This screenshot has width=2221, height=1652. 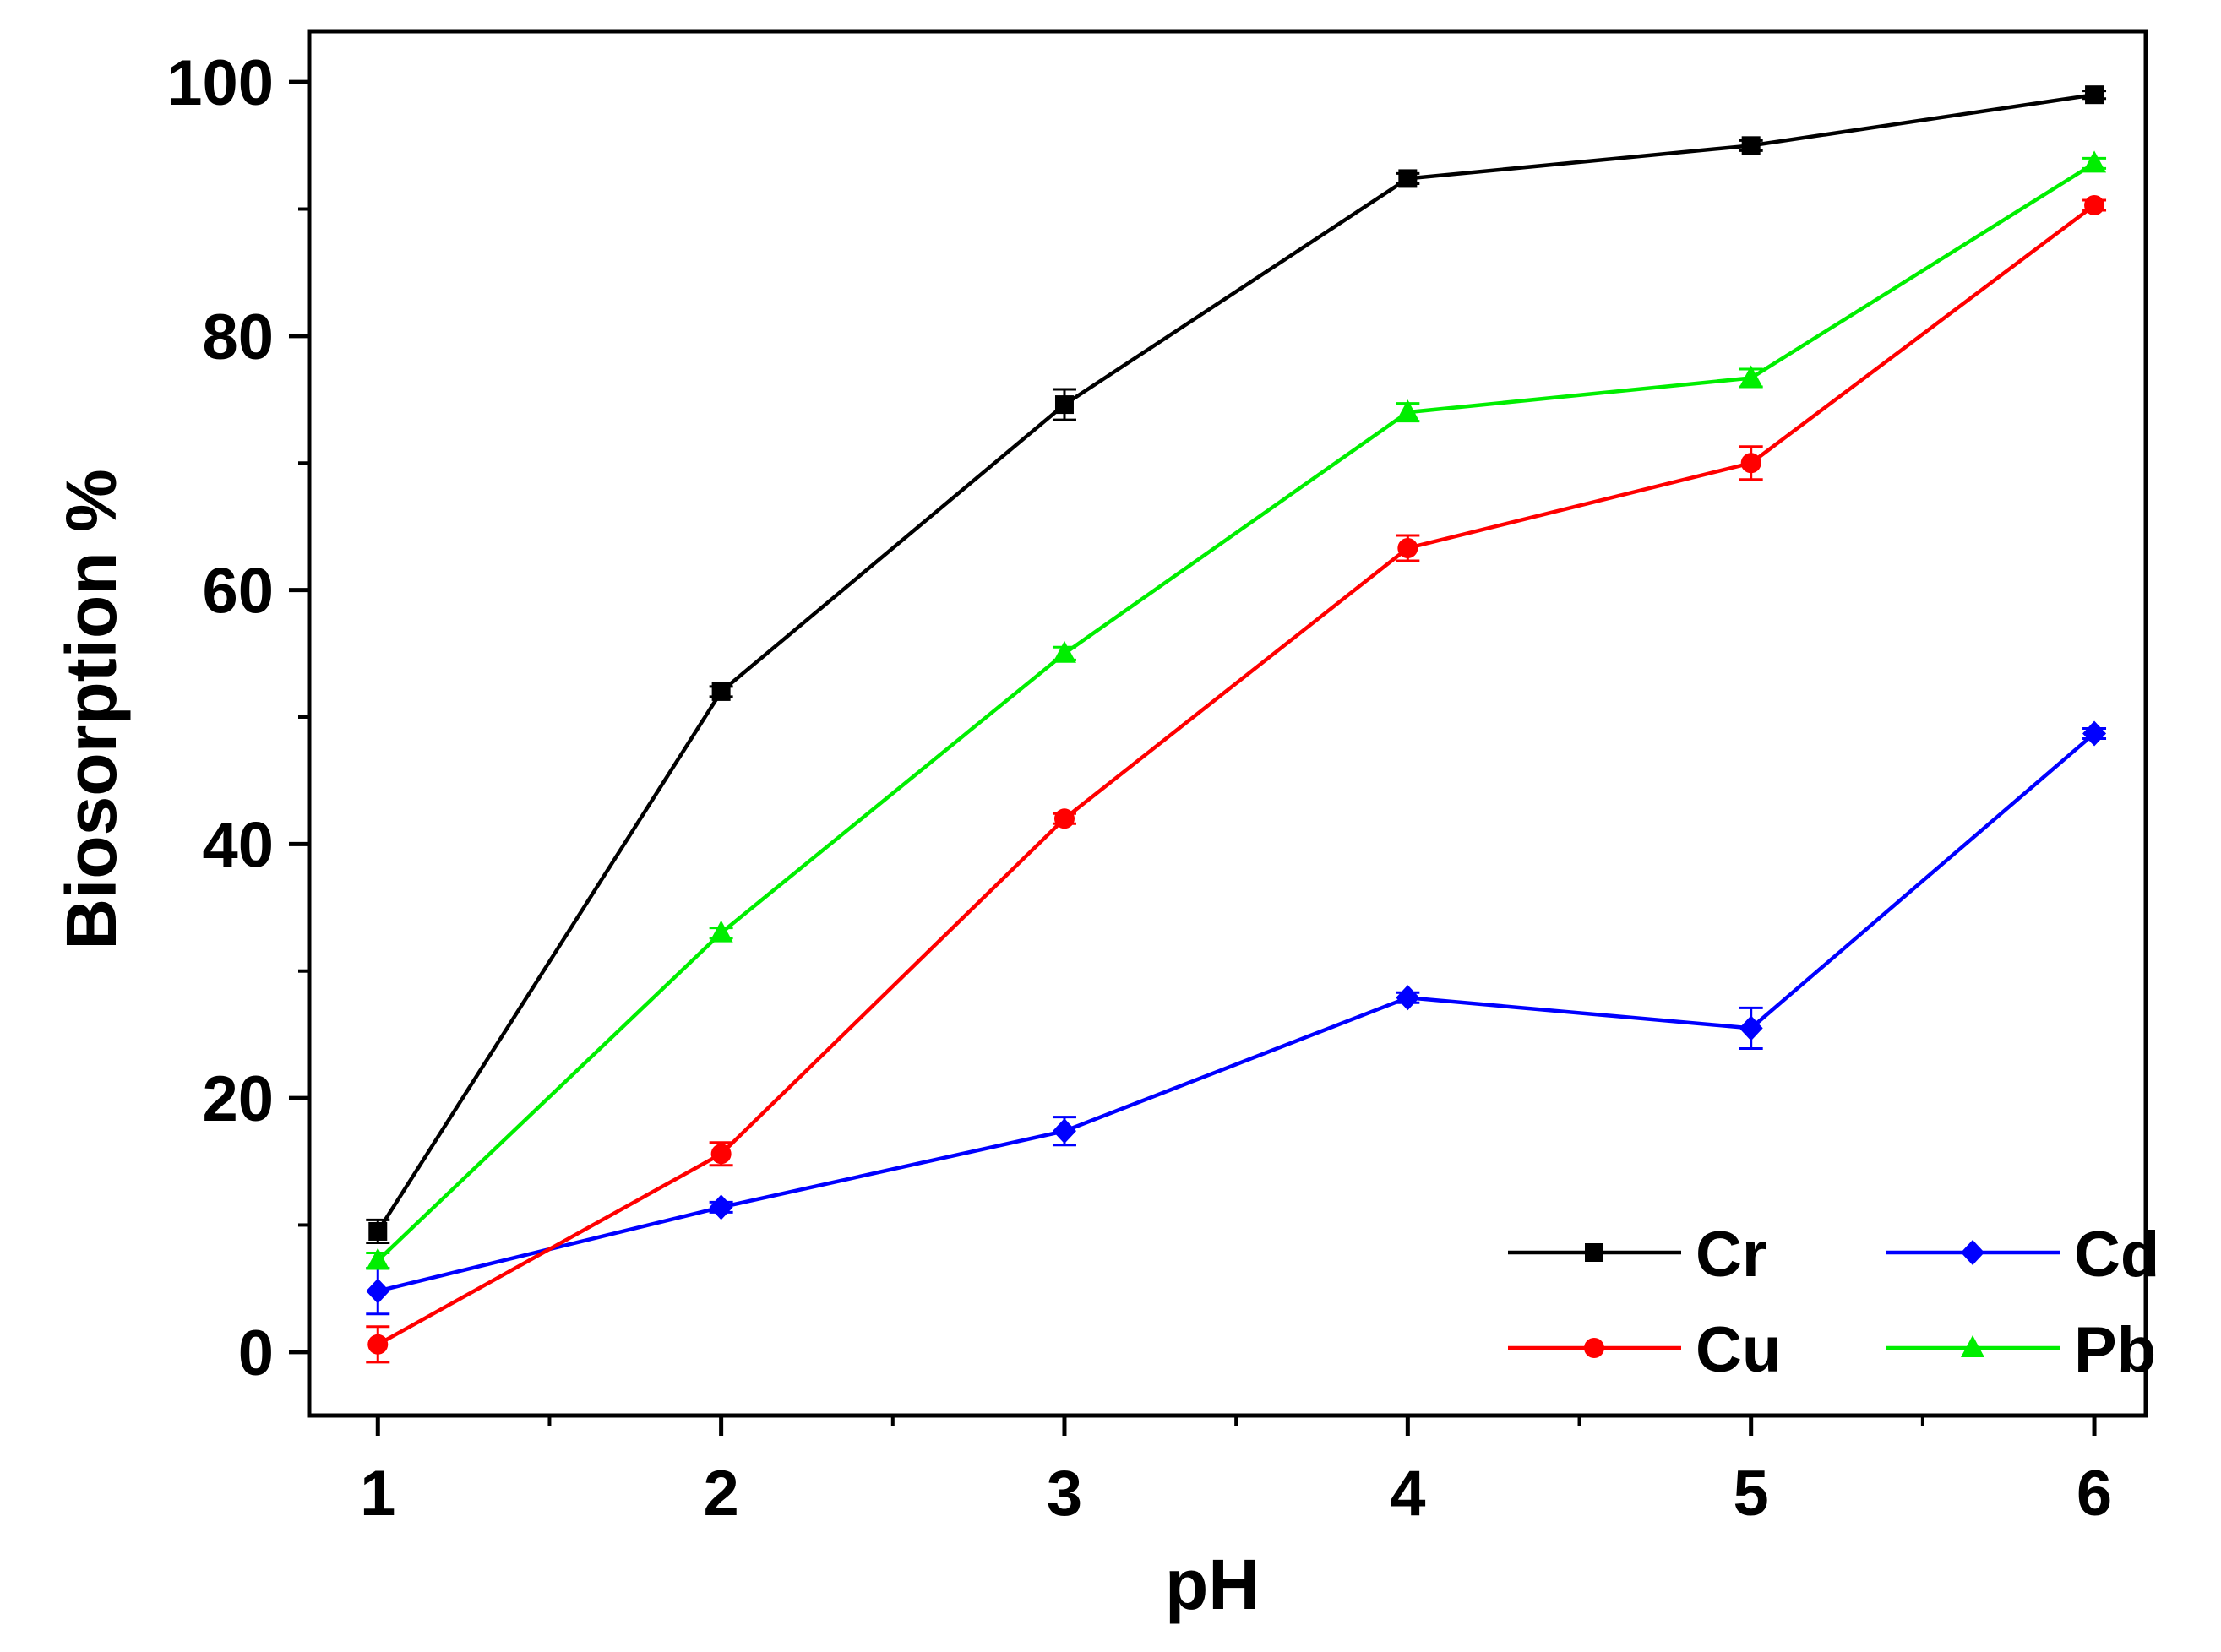 I want to click on x-tick-label: 6, so click(x=2094, y=1494).